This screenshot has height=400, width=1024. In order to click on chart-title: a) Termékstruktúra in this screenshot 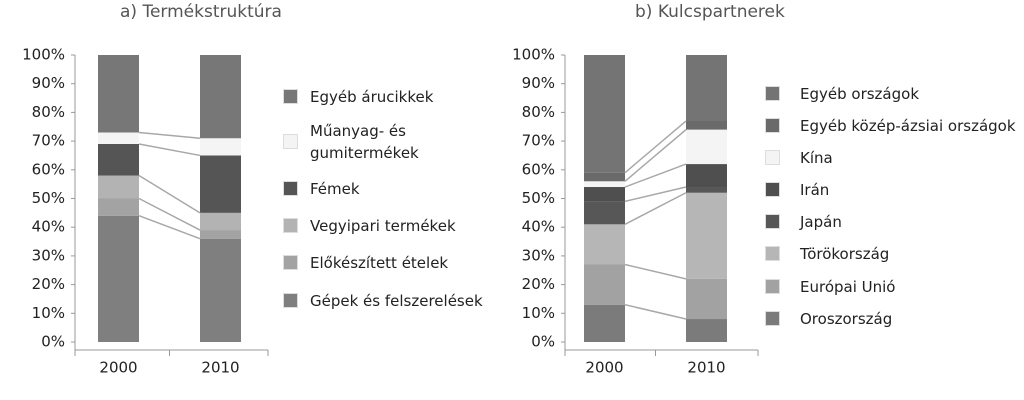, I will do `click(201, 12)`.